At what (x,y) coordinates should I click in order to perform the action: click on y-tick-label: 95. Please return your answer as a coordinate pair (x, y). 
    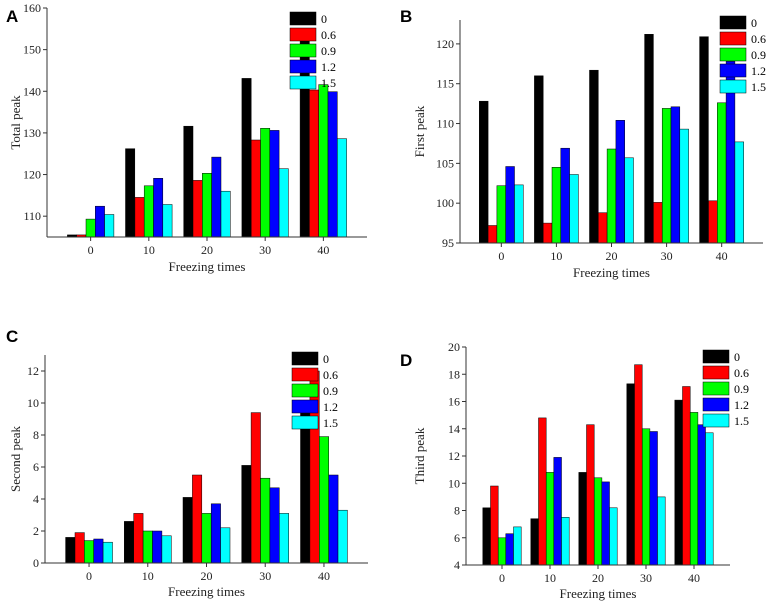
    Looking at the image, I should click on (448, 243).